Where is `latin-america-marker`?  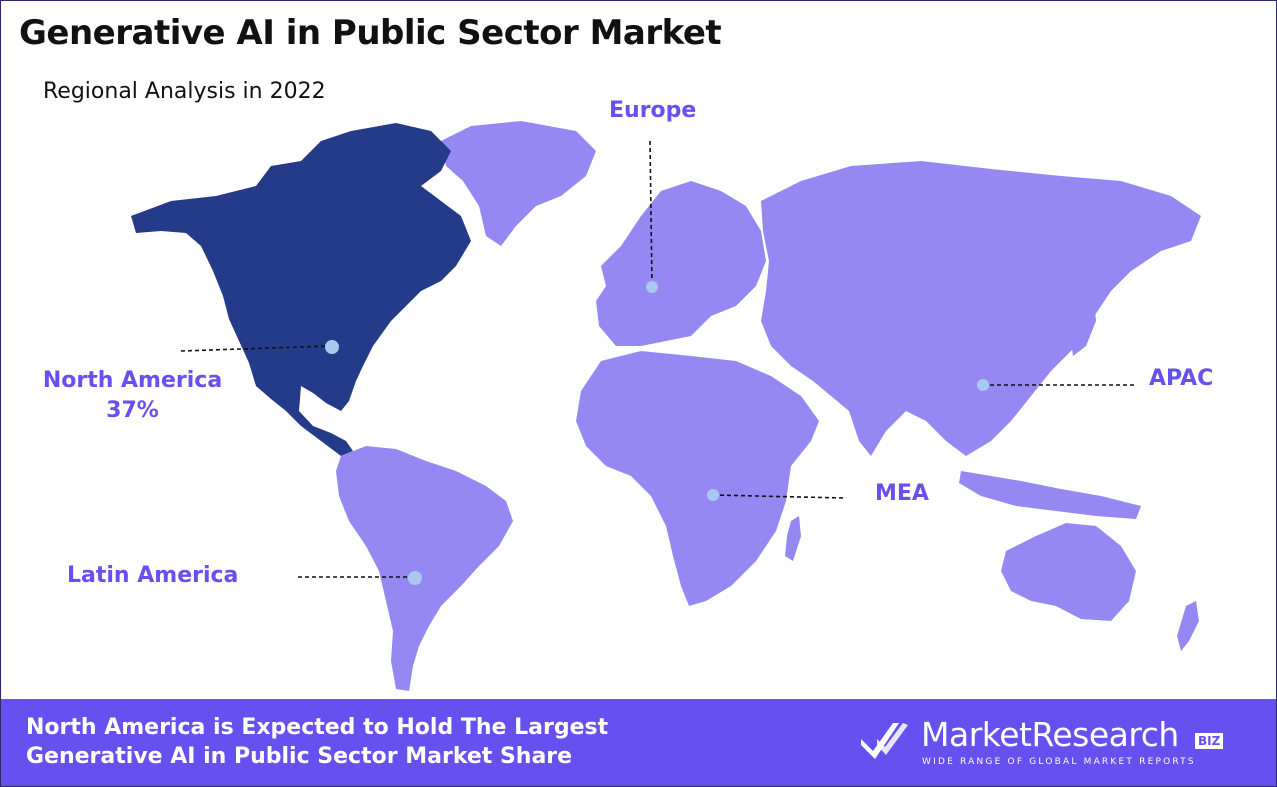
latin-america-marker is located at coordinates (415, 578).